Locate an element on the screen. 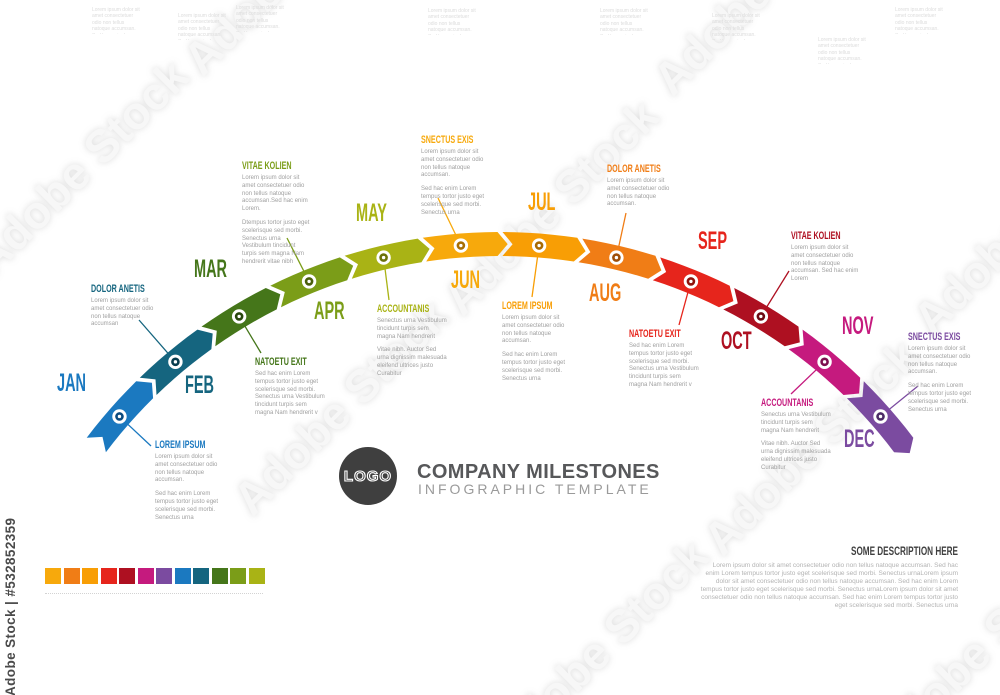 This screenshot has width=1000, height=695. logo-badge: LOGO is located at coordinates (368, 476).